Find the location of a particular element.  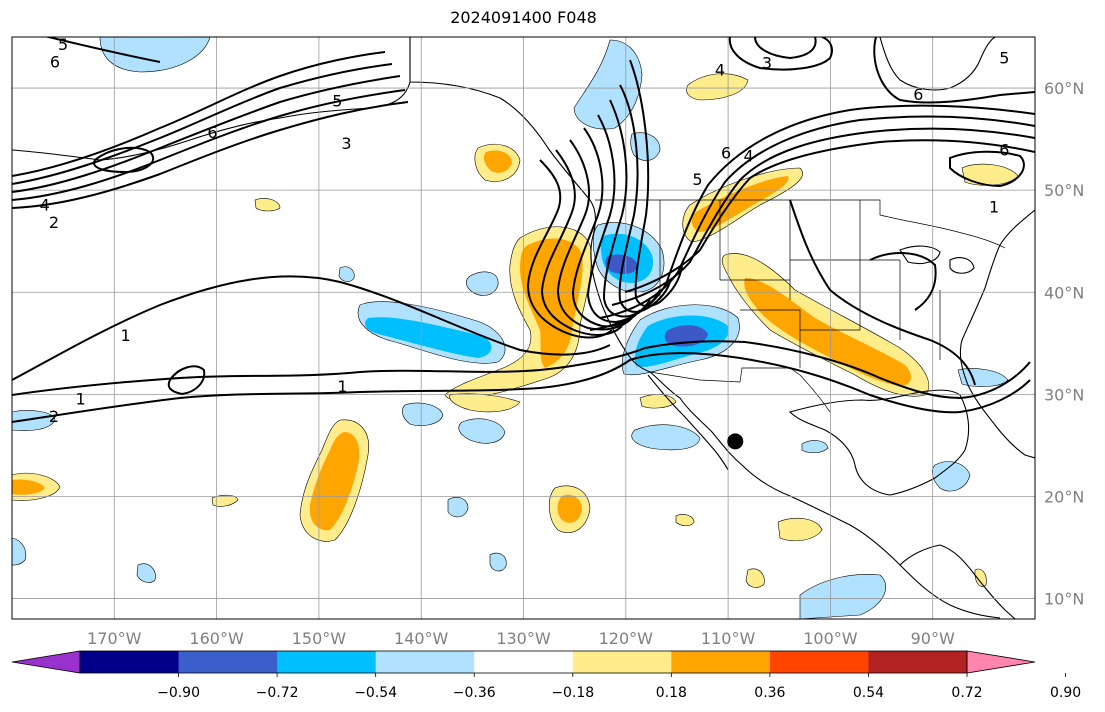

us-mexico-border is located at coordinates (740, 390).